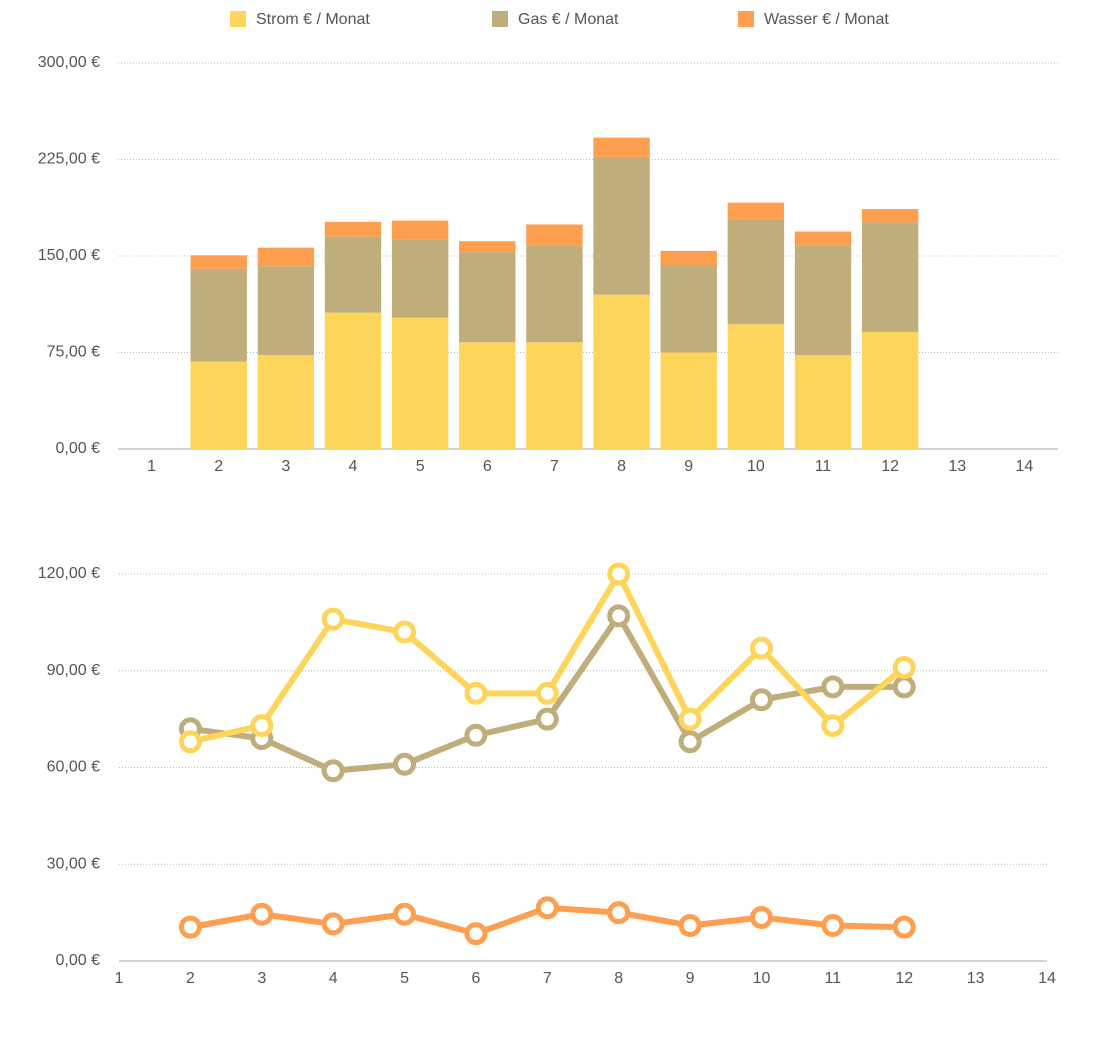 This screenshot has width=1100, height=1051. What do you see at coordinates (78, 960) in the screenshot?
I see `y-tick-label: 0,00 €` at bounding box center [78, 960].